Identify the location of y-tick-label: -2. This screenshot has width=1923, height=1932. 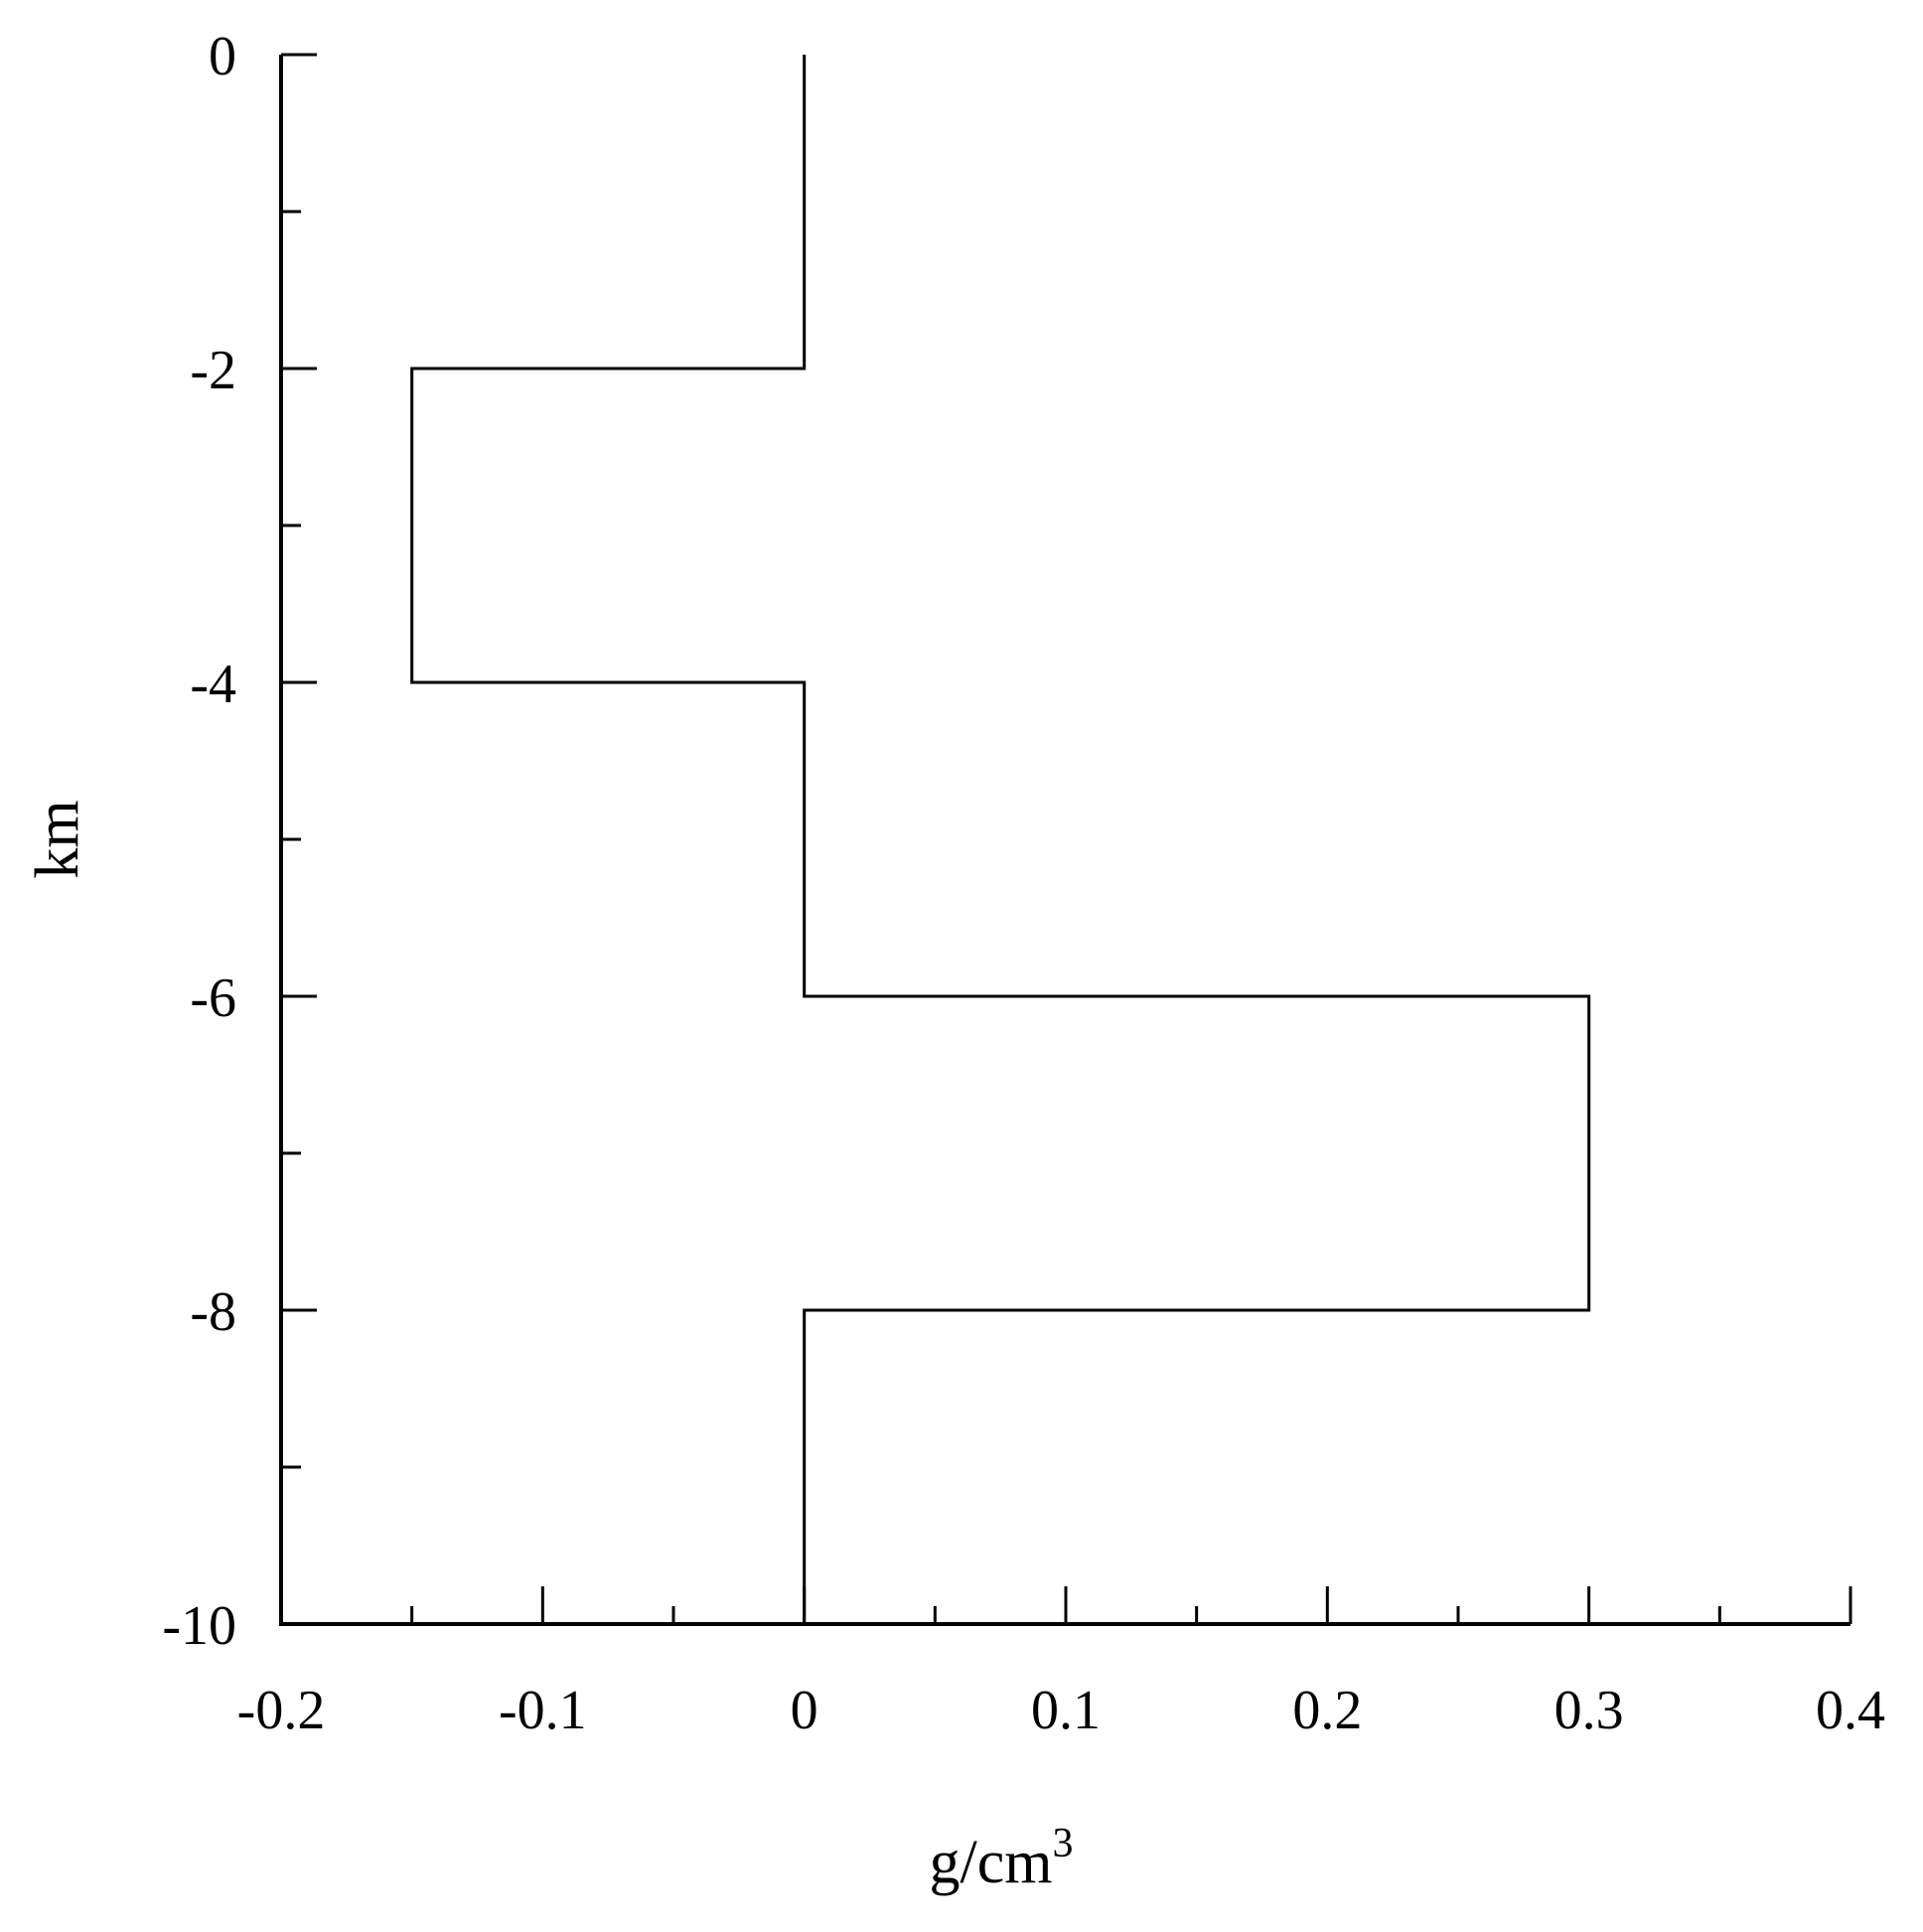
(213, 370).